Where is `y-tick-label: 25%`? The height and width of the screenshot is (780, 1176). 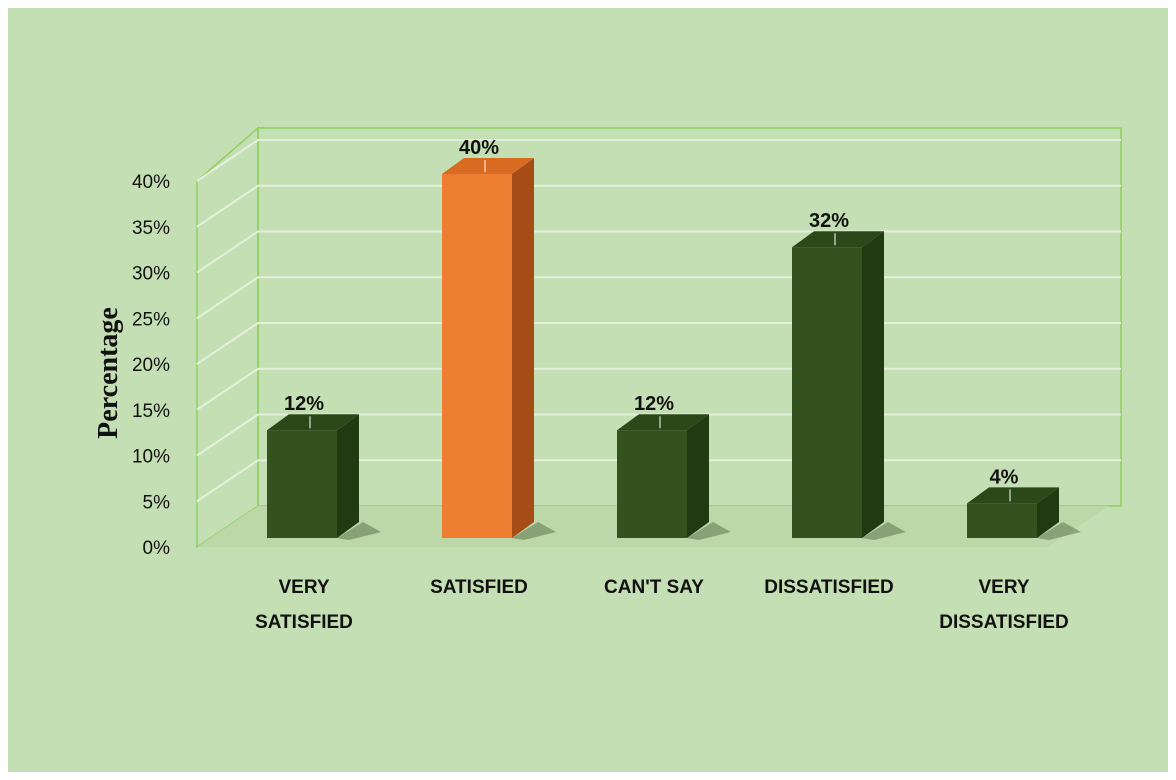 y-tick-label: 25% is located at coordinates (151, 319).